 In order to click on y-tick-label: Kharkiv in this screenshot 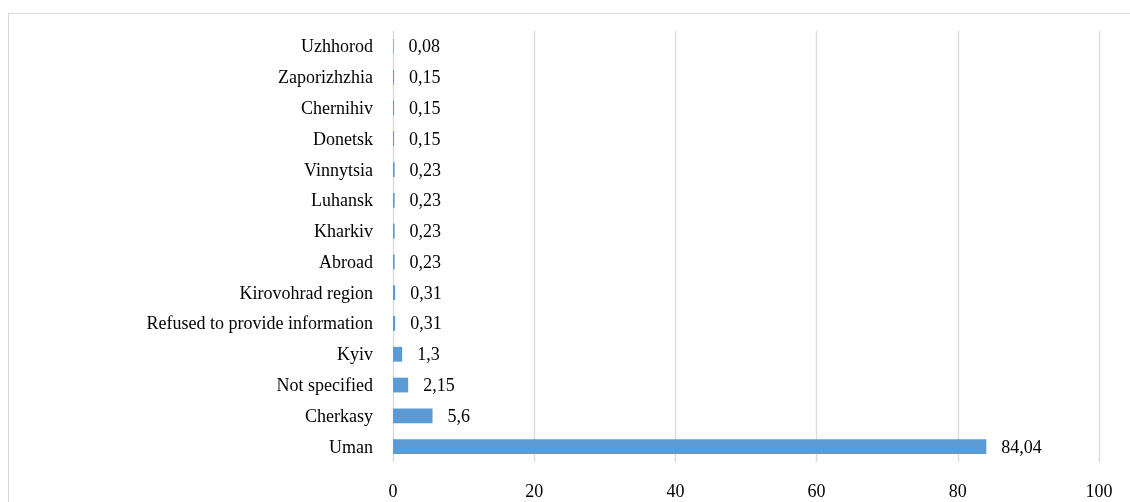, I will do `click(343, 231)`.